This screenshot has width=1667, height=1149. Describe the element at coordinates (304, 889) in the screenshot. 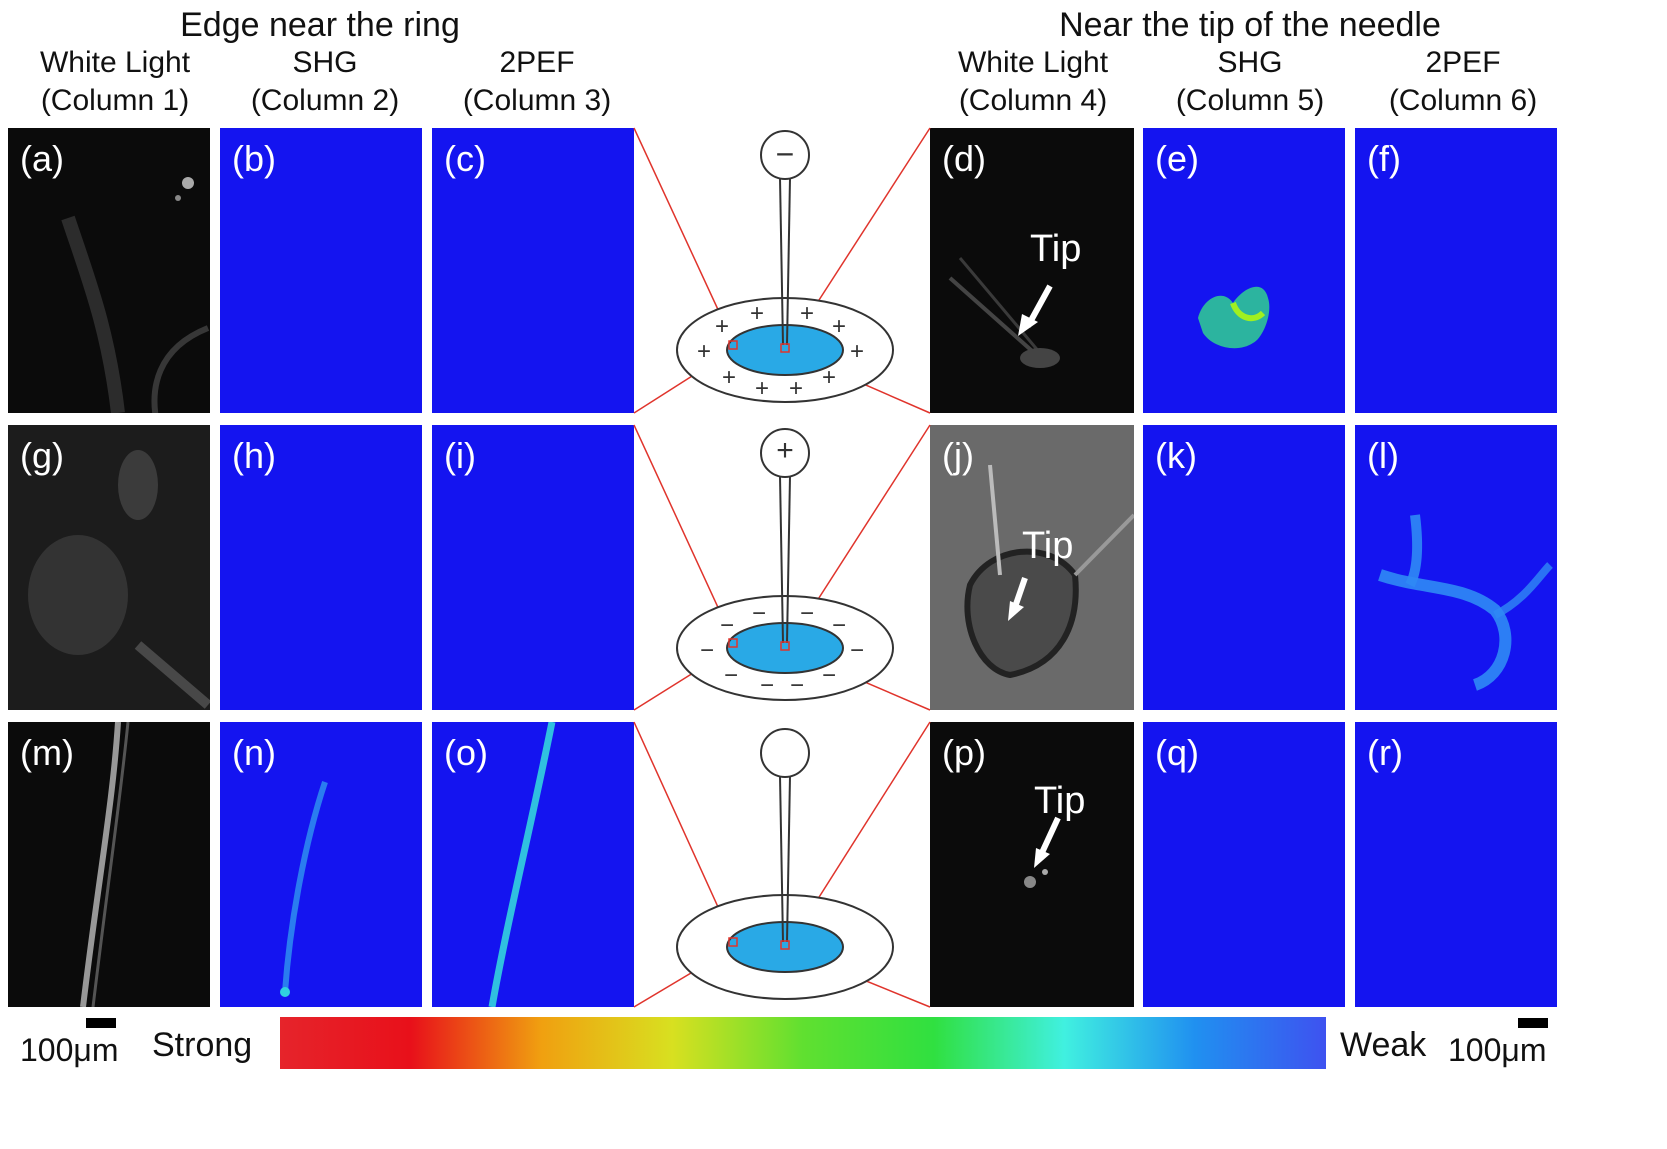

I see `panel-n-signal` at that location.